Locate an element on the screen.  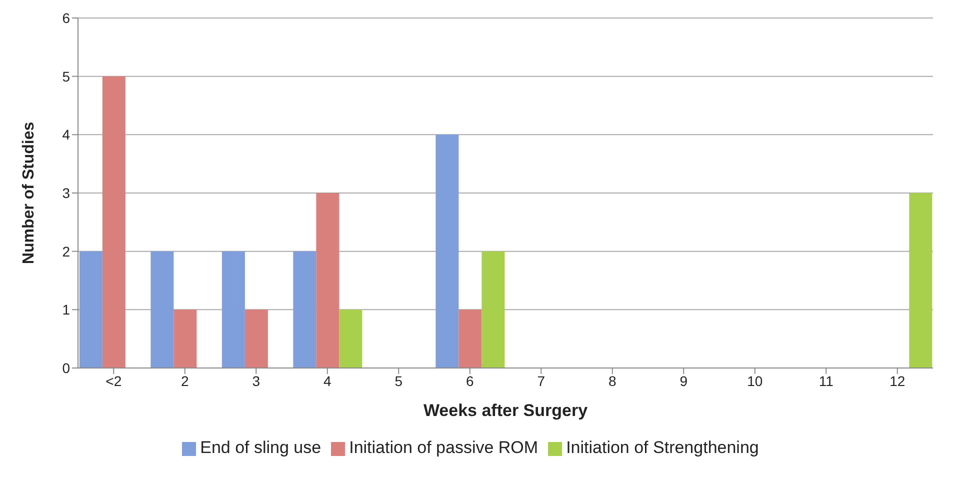
y-tick-label: 4 is located at coordinates (66, 134).